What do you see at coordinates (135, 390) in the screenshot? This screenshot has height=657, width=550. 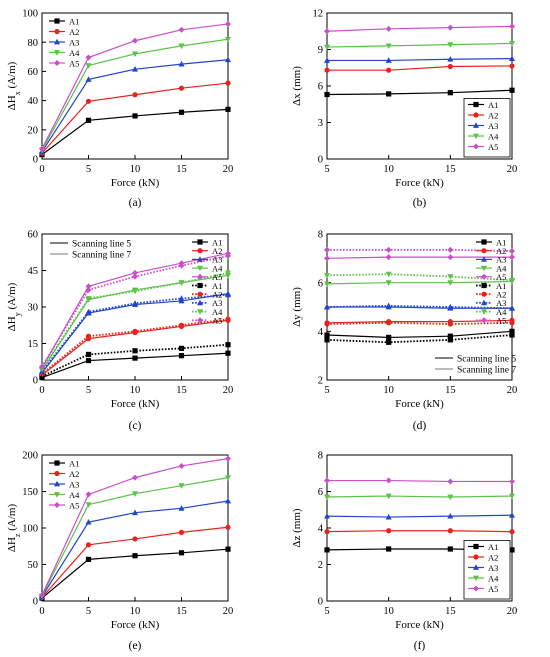 I see `x-tick-label: 10` at bounding box center [135, 390].